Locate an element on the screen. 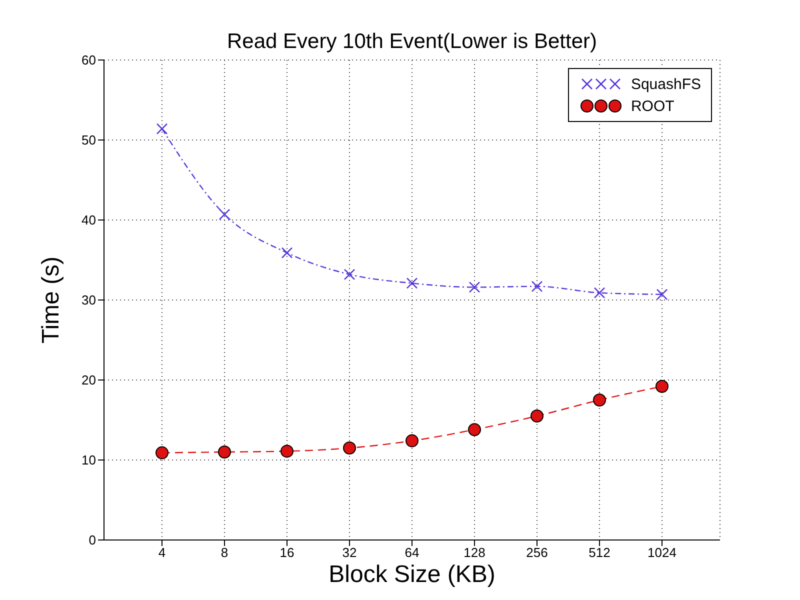 Image resolution: width=800 pixels, height=600 pixels. x-tick-label: 256 is located at coordinates (537, 552).